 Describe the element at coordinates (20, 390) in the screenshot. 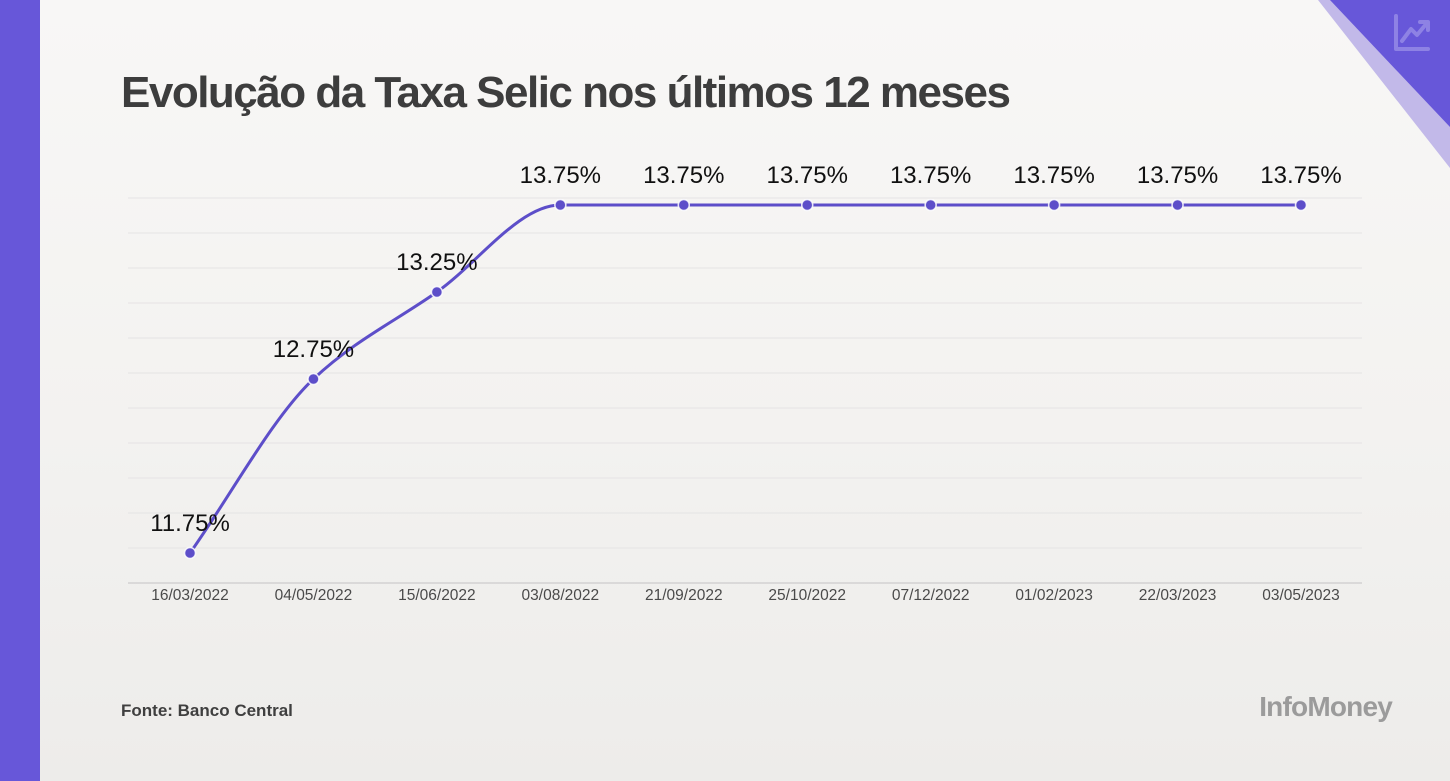

I see `left-accent-bar` at that location.